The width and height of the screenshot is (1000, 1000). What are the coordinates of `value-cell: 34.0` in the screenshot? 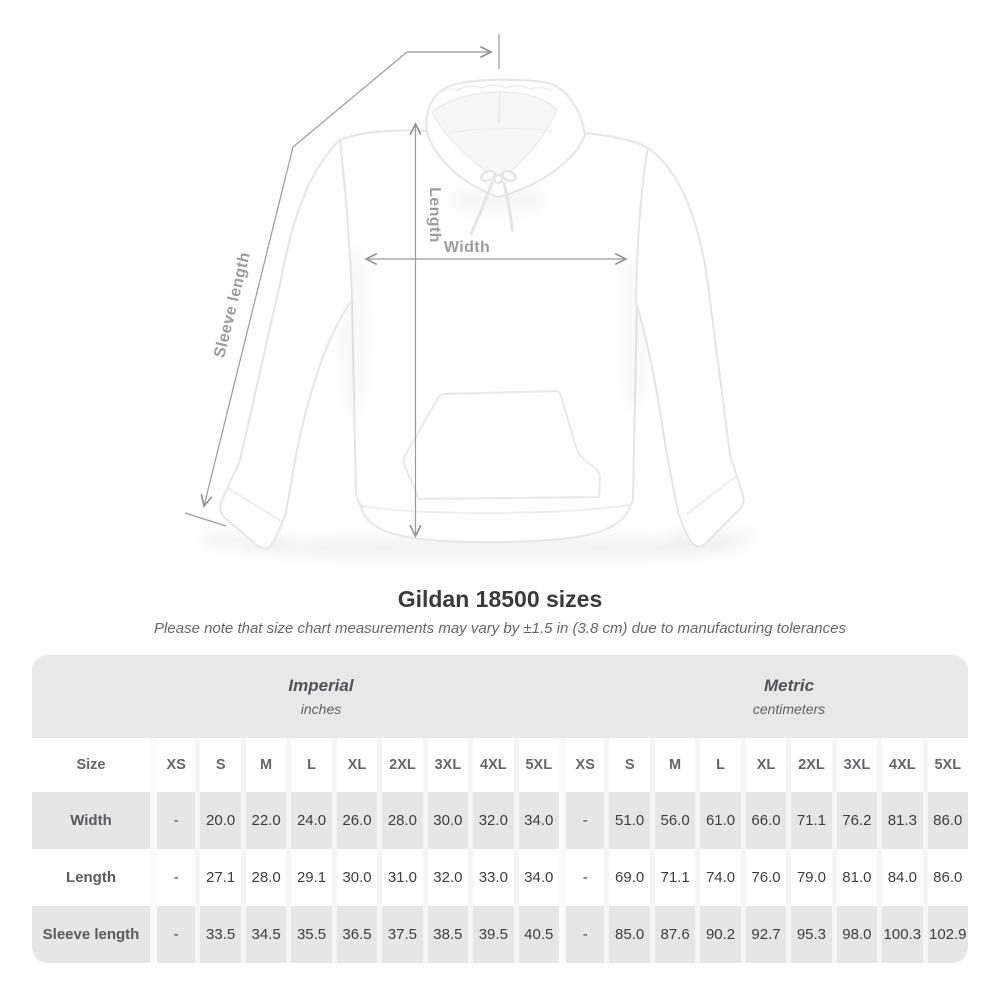 It's located at (536, 820).